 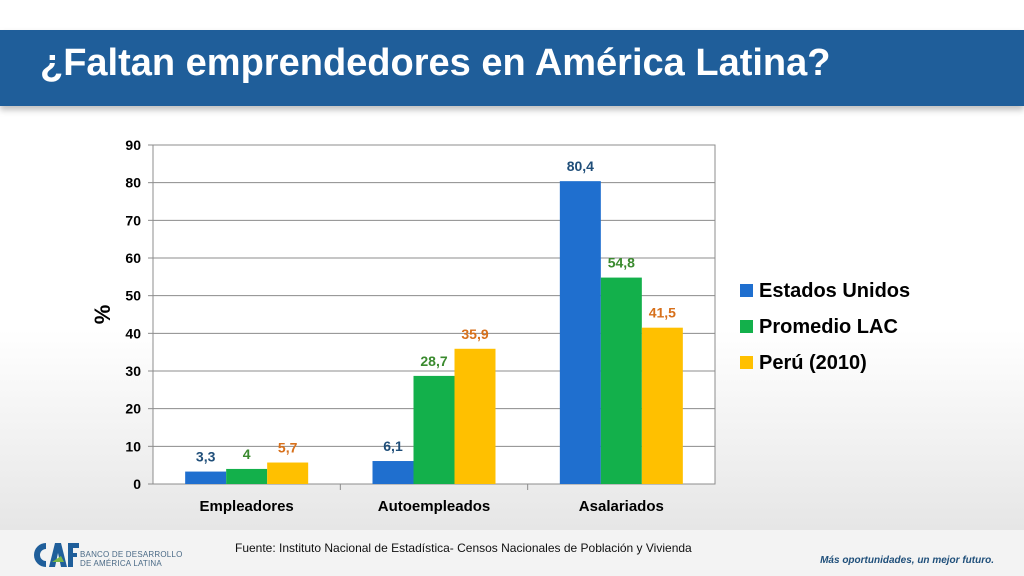 What do you see at coordinates (133, 220) in the screenshot?
I see `y-tick-label: 70` at bounding box center [133, 220].